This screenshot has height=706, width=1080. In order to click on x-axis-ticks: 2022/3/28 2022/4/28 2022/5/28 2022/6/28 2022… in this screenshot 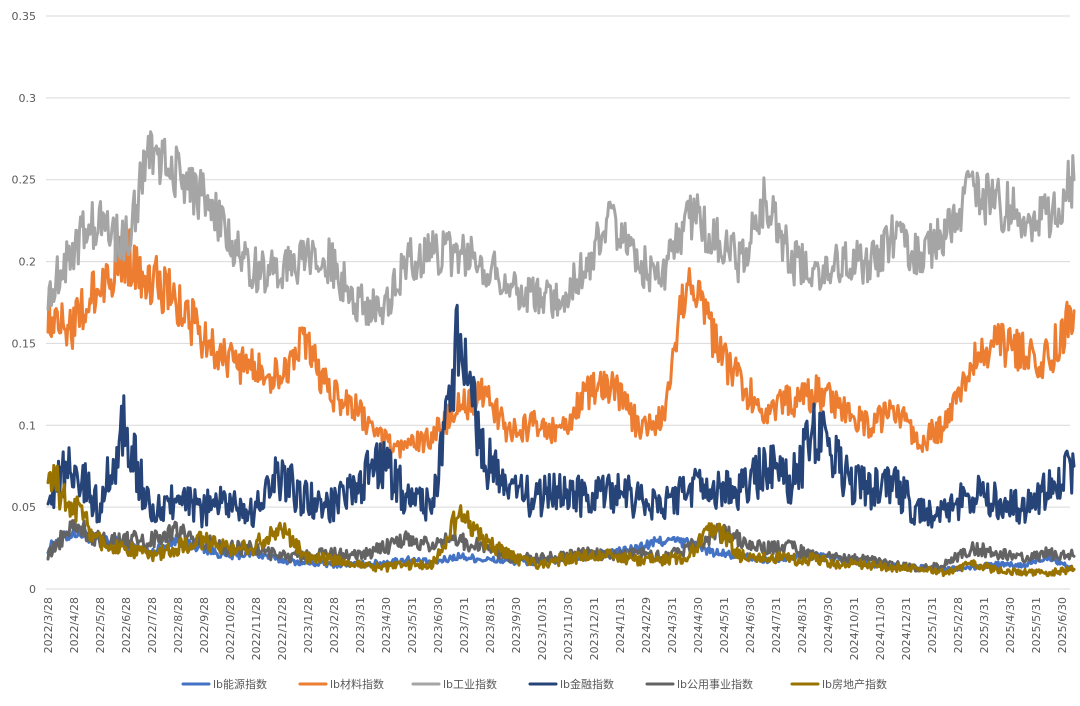, I will do `click(555, 628)`.